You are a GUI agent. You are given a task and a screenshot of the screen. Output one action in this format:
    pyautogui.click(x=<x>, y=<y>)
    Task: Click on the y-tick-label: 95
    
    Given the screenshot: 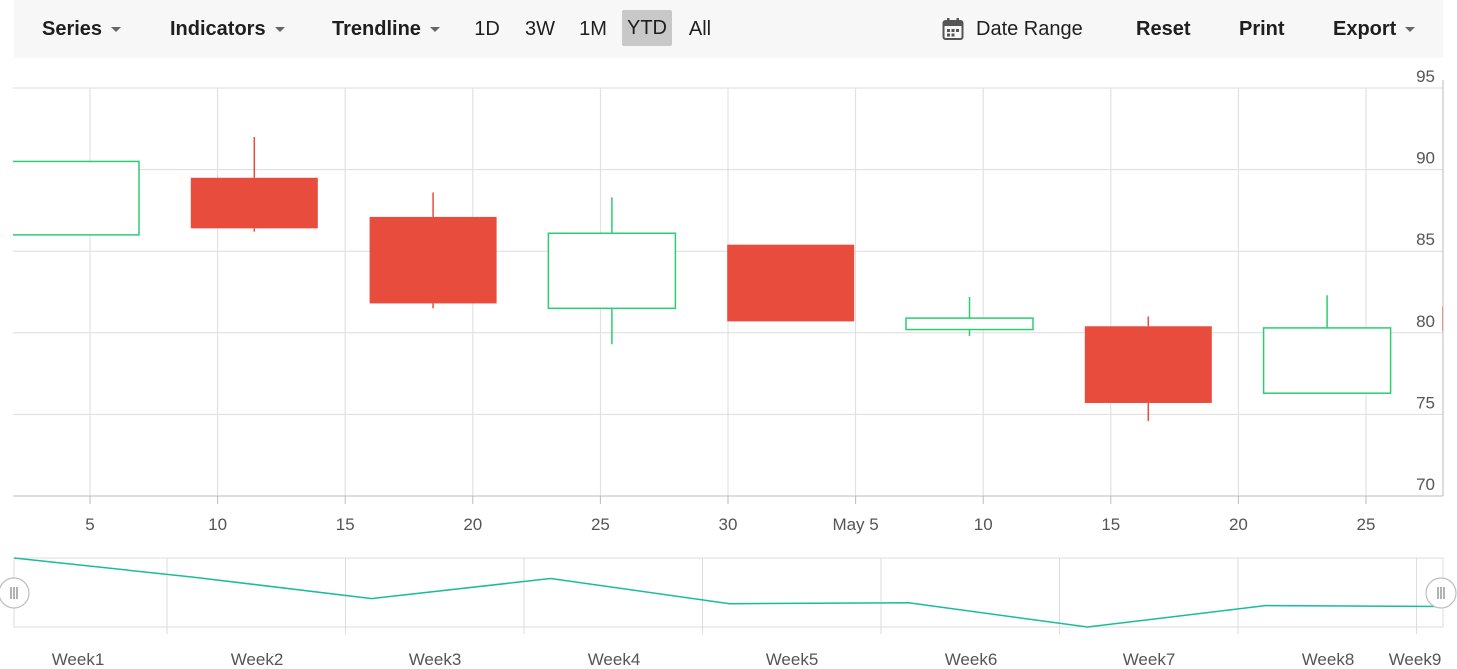 What is the action you would take?
    pyautogui.click(x=1425, y=76)
    